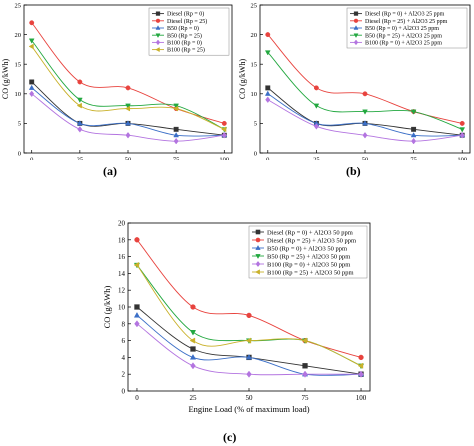  Describe the element at coordinates (18, 64) in the screenshot. I see `y-tick-label: 15` at that location.